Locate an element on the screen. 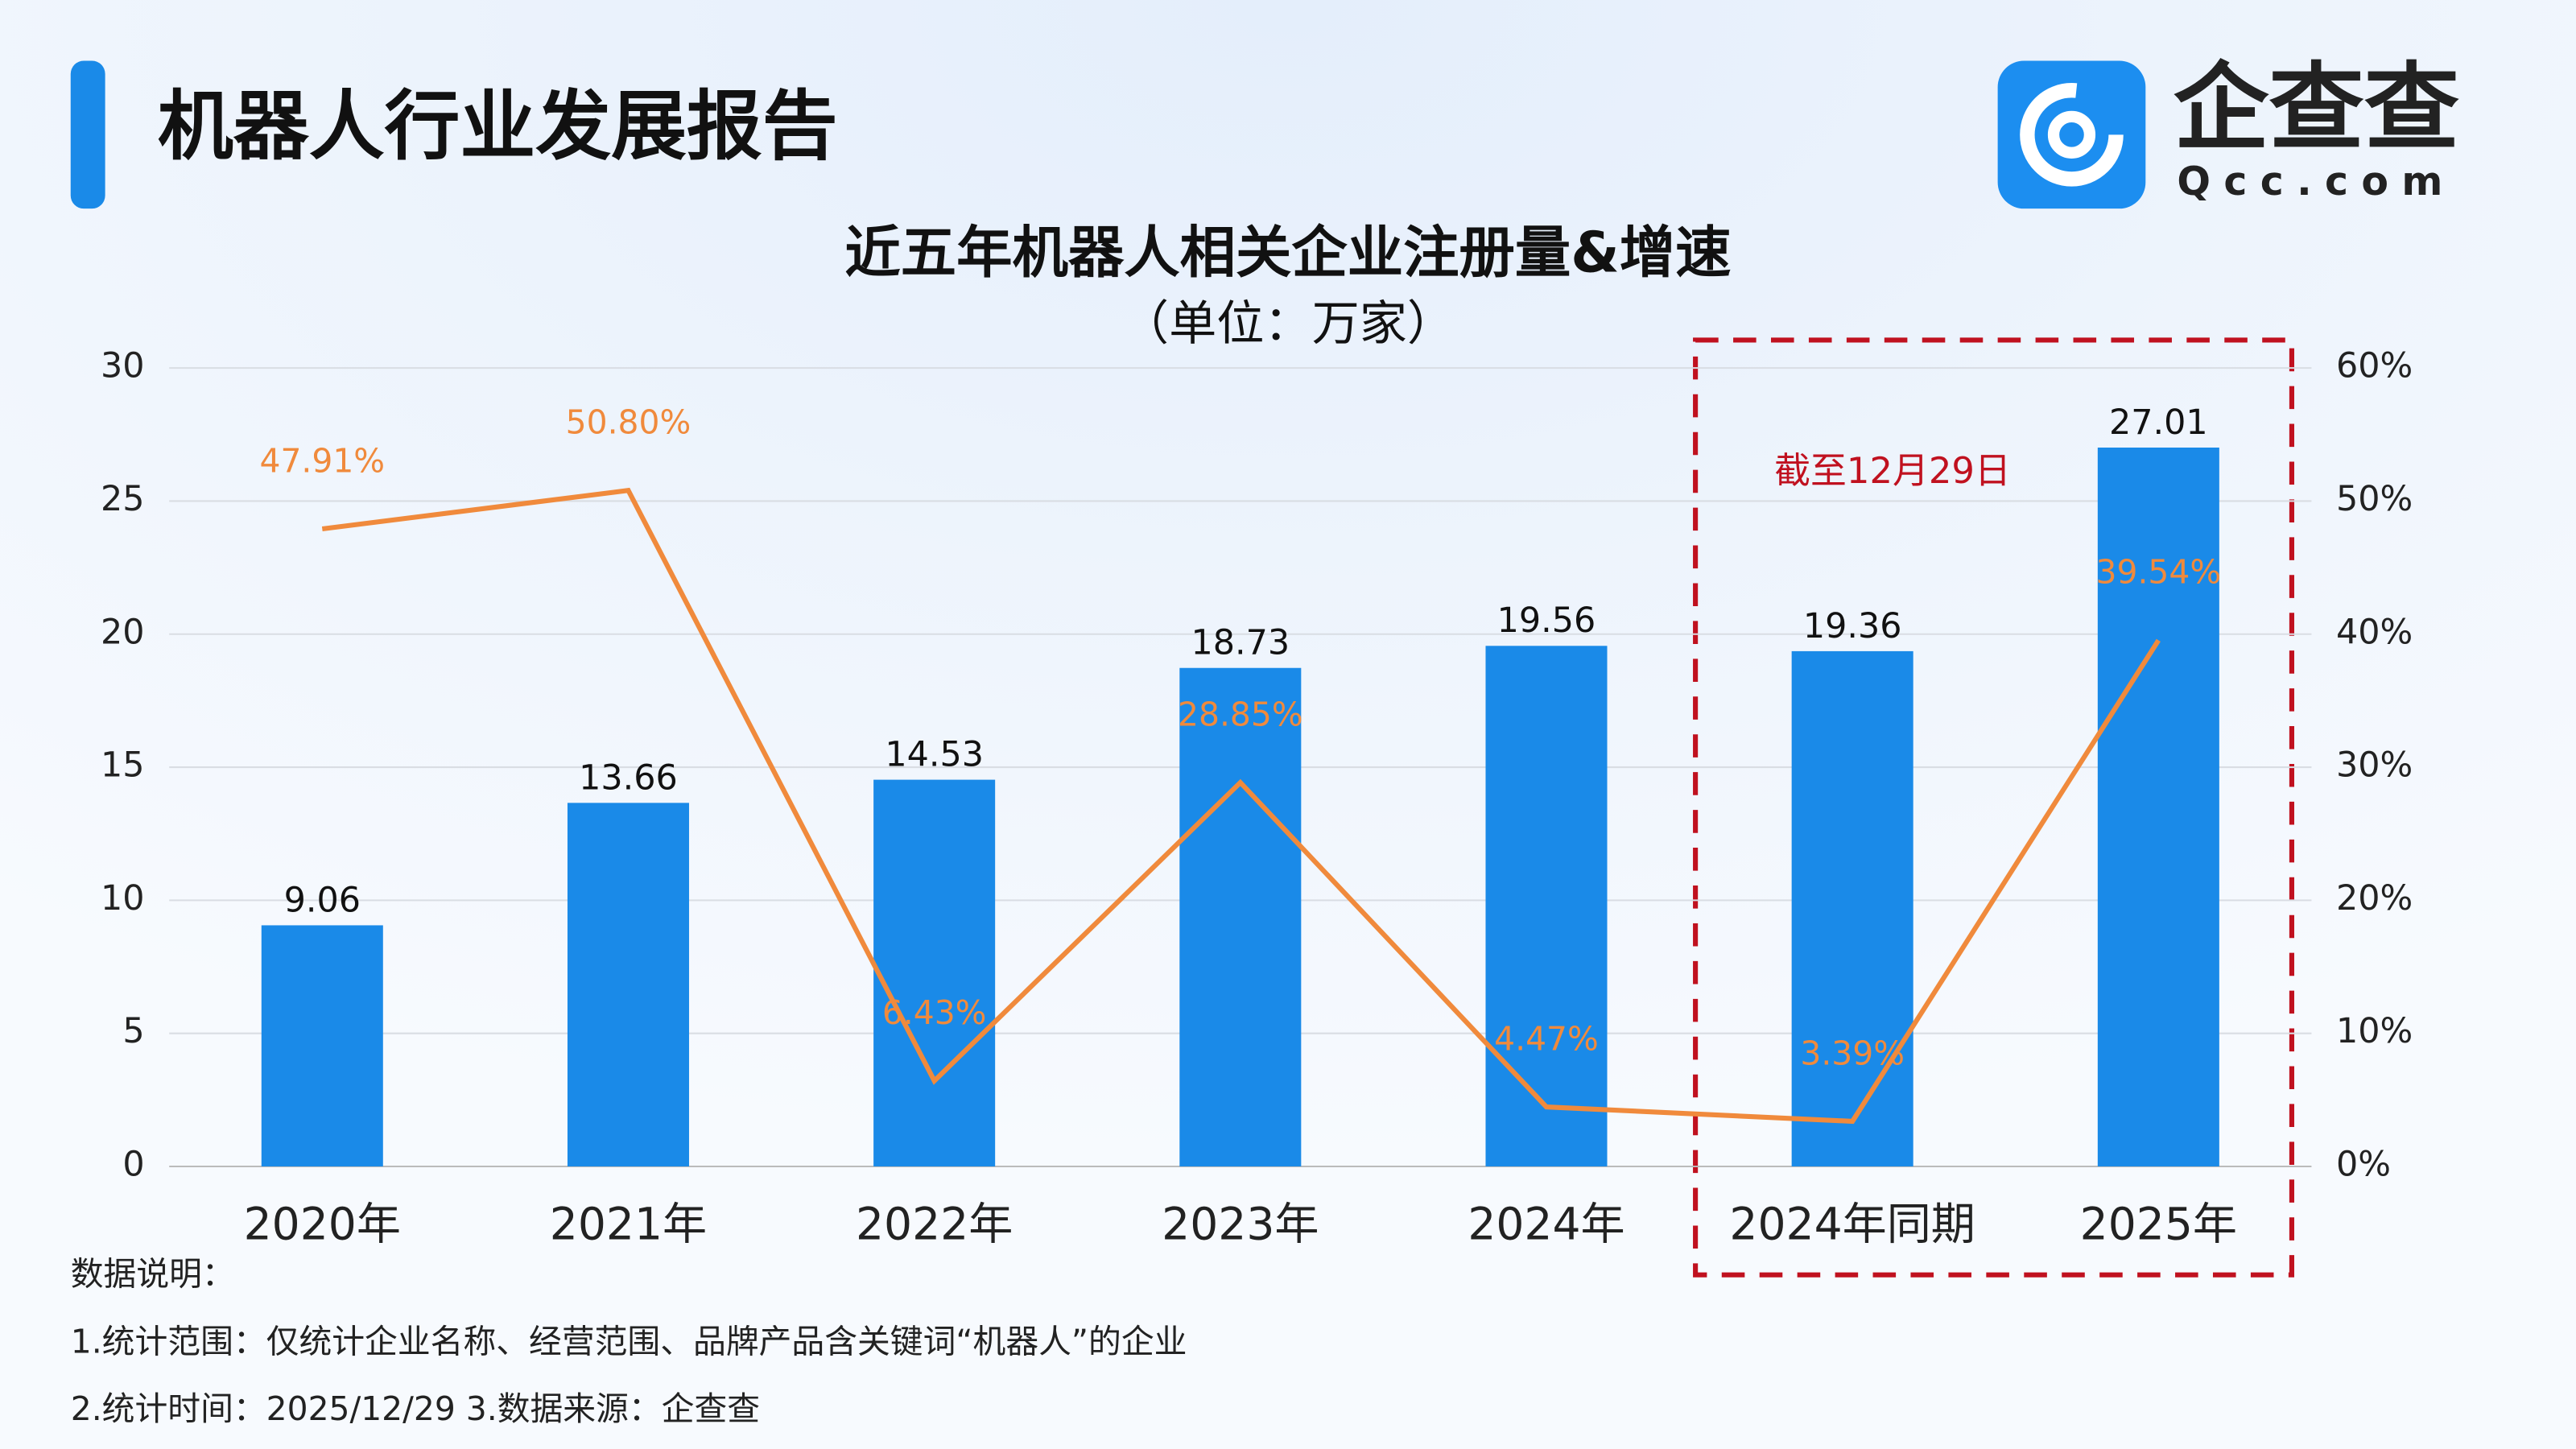 The width and height of the screenshot is (2576, 1449). y2-tick-label: 0% is located at coordinates (2363, 1164).